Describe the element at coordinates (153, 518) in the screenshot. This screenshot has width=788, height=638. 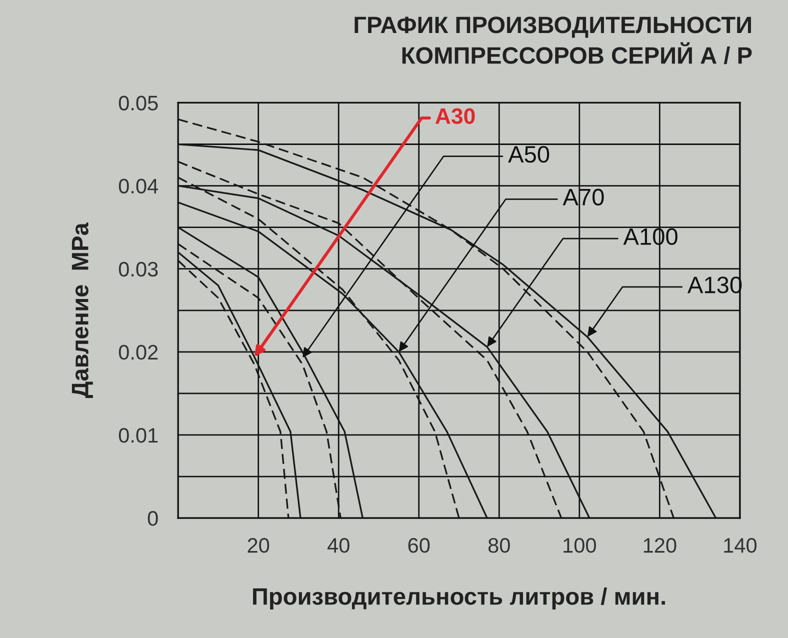
I see `y-tick-label: 0` at that location.